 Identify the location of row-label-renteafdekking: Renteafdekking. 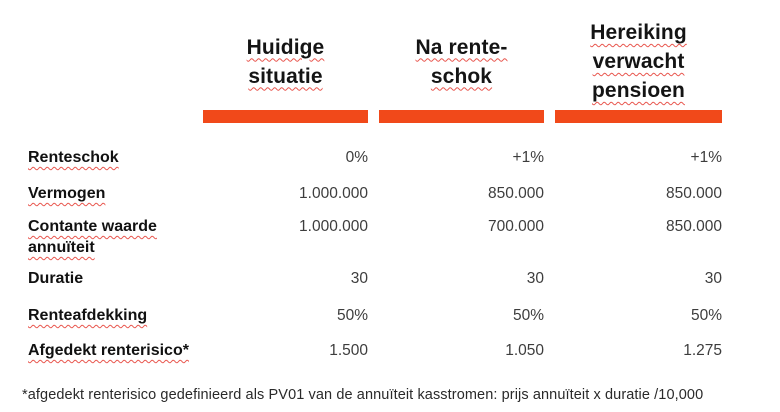
(88, 315).